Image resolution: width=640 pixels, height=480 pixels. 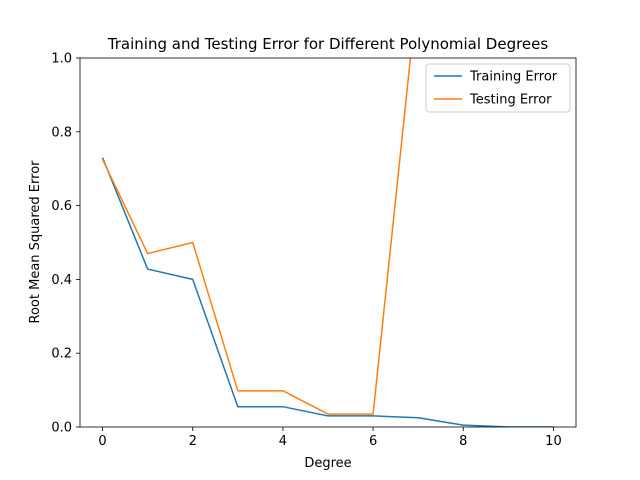 I want to click on x-axis-label: Degree, so click(x=327, y=463).